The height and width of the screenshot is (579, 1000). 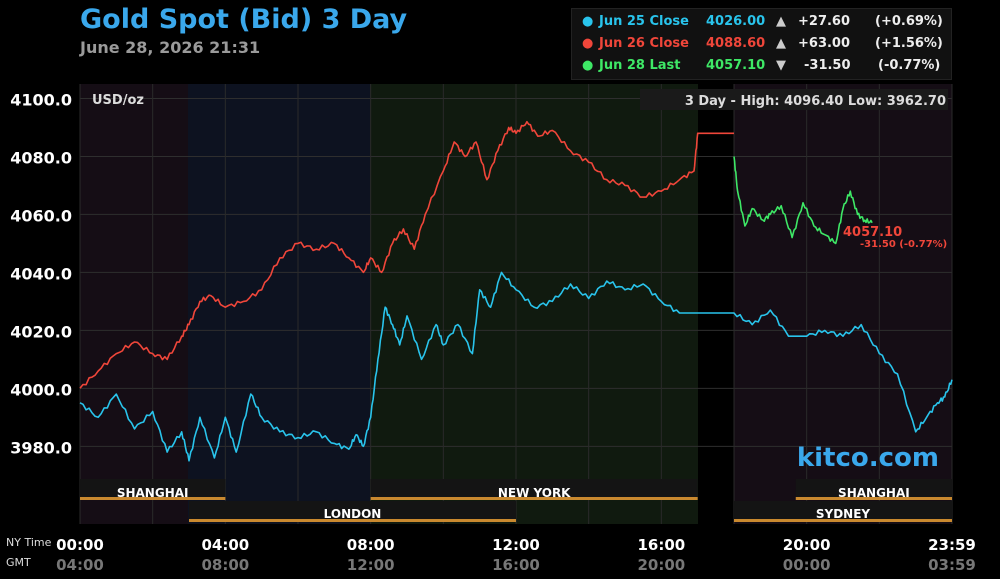 What do you see at coordinates (644, 21) in the screenshot?
I see `legend-name: Jun 25 Close` at bounding box center [644, 21].